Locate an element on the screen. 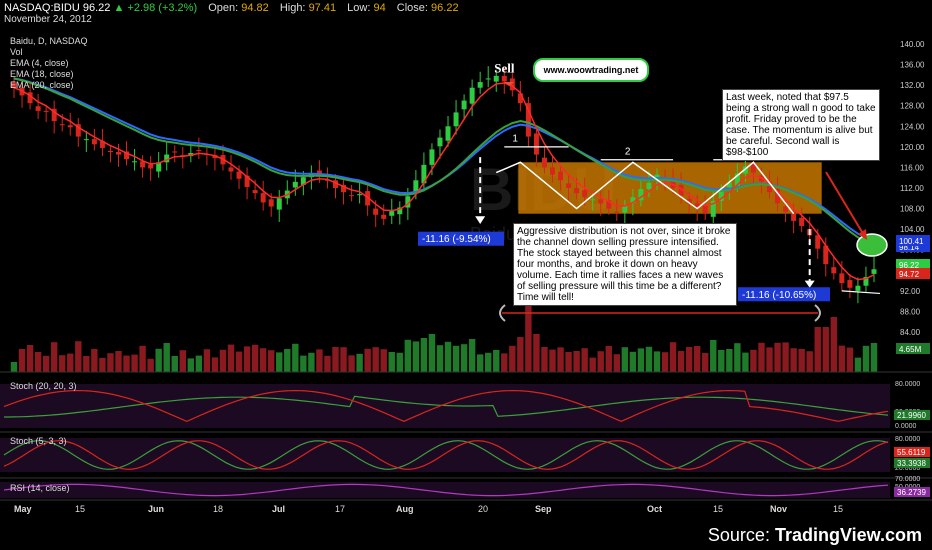 This screenshot has width=932, height=550. legend-vol: Vol is located at coordinates (16, 52).